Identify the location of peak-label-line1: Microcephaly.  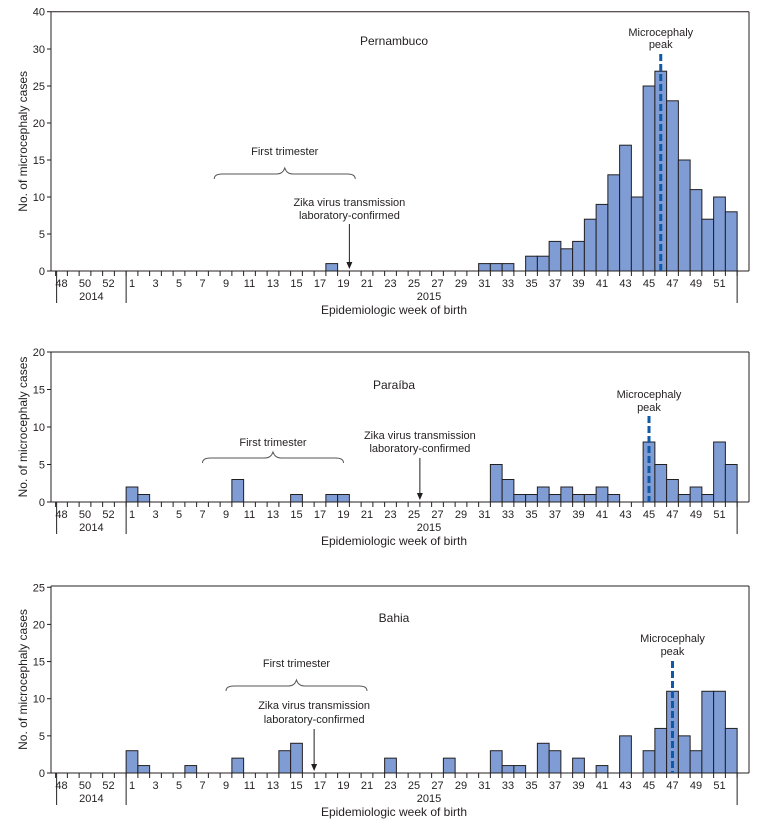
(660, 33).